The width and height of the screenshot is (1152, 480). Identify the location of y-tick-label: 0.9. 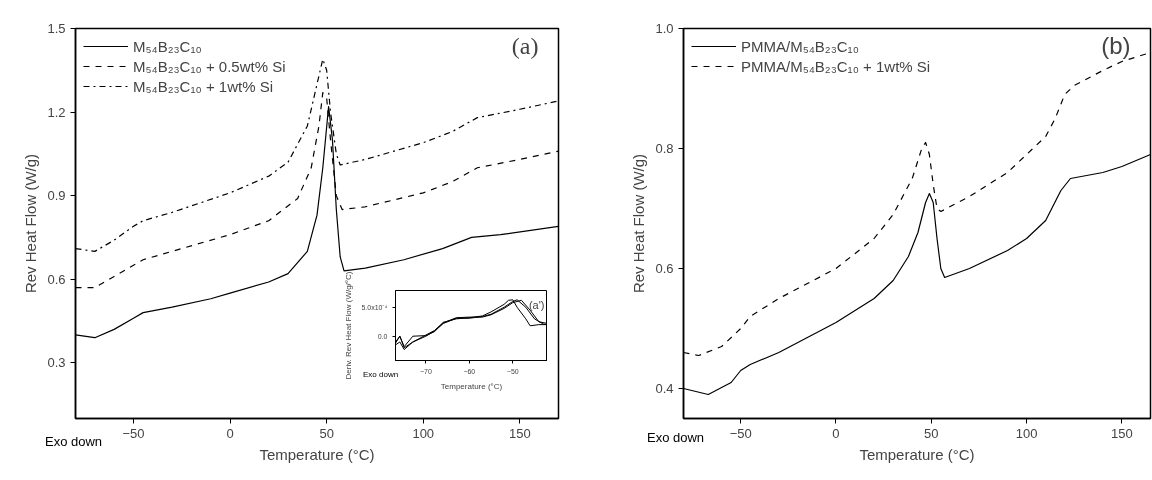
(56, 196).